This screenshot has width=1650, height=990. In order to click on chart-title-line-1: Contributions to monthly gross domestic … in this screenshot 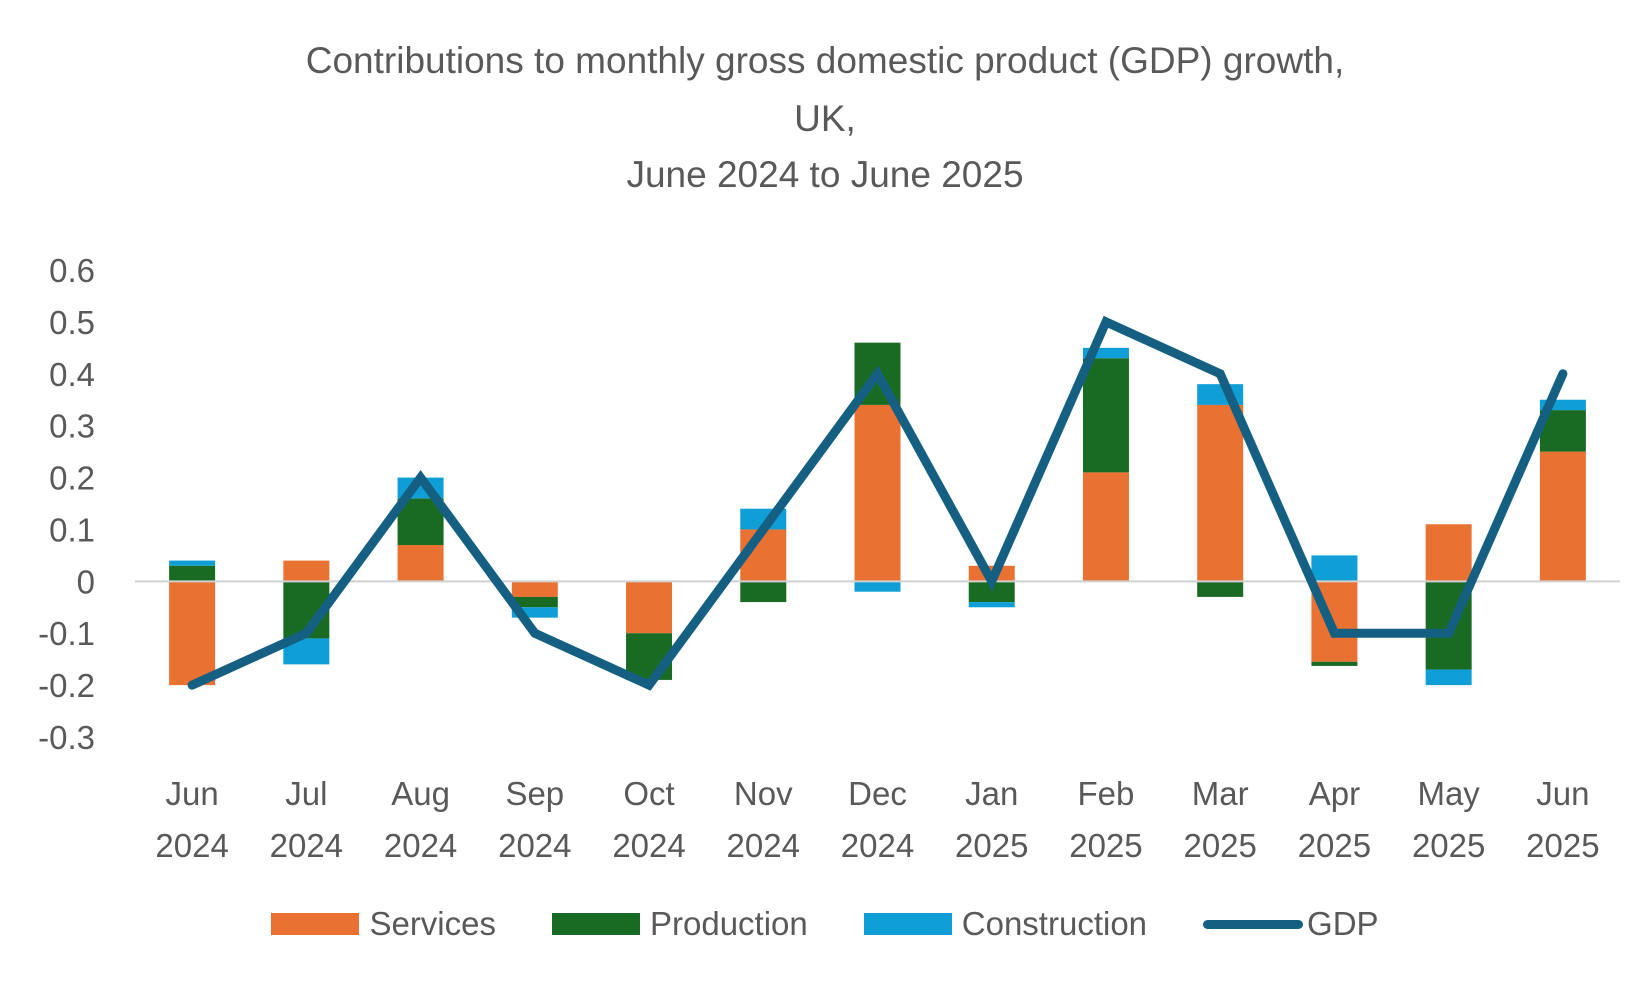, I will do `click(825, 60)`.